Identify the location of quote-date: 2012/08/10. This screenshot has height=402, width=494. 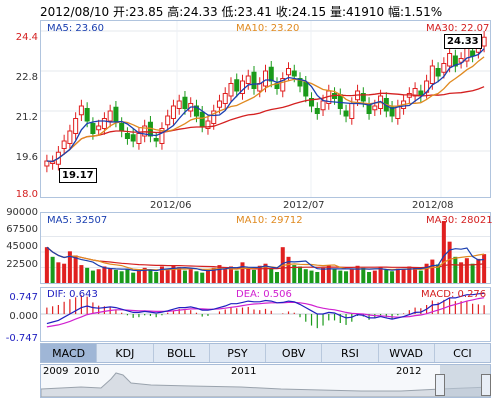
(75, 12).